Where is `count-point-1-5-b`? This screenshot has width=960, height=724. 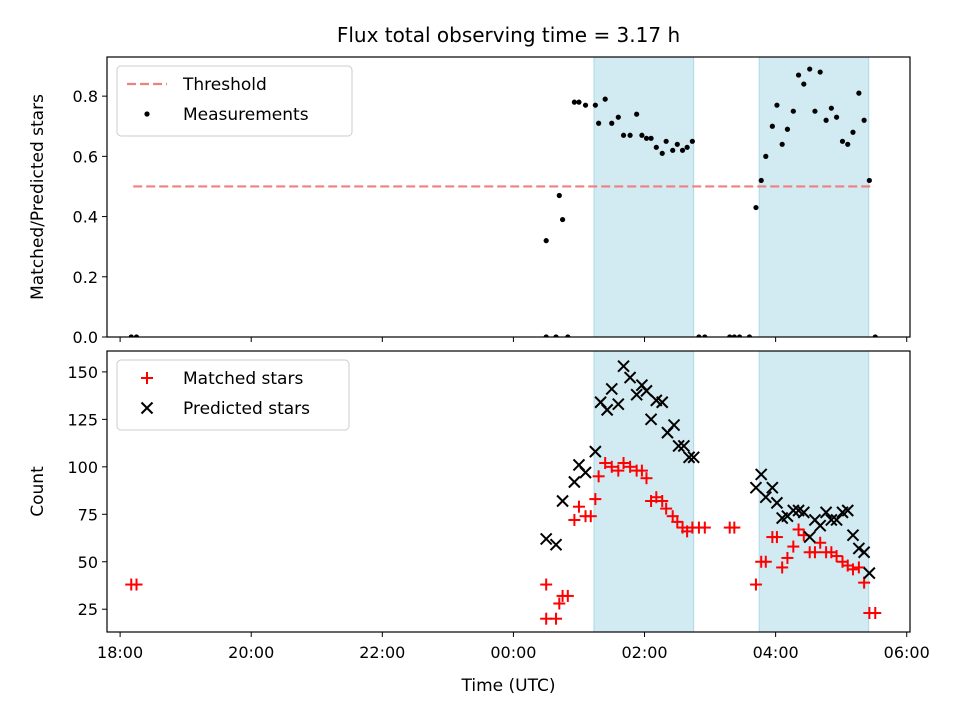
count-point-1-5-b is located at coordinates (585, 472).